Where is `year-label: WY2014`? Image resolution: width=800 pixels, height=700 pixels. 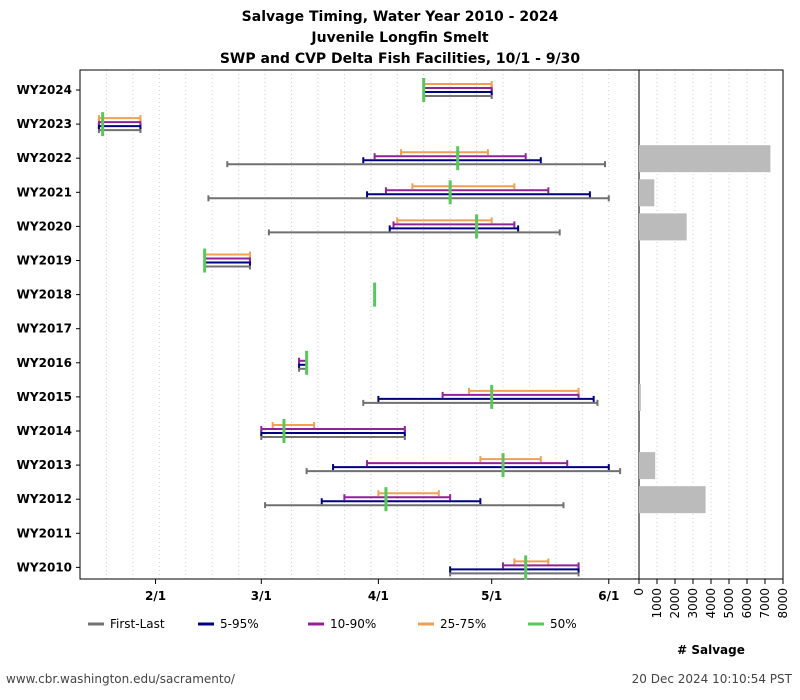
year-label: WY2014 is located at coordinates (44, 431).